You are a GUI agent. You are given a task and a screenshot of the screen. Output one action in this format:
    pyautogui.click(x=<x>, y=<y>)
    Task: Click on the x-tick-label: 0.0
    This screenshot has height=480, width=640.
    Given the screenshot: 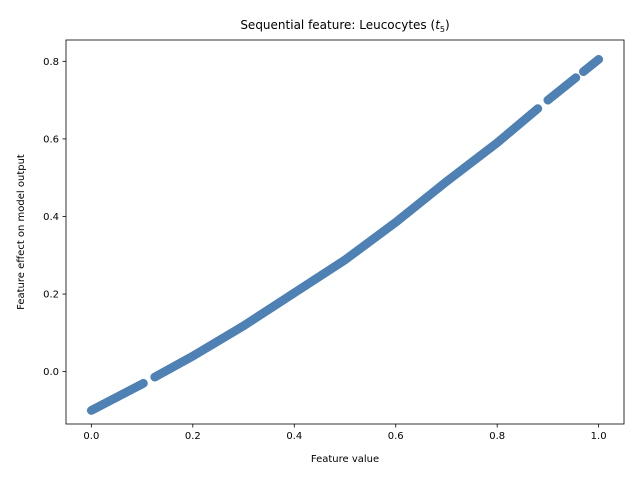 What is the action you would take?
    pyautogui.click(x=91, y=436)
    